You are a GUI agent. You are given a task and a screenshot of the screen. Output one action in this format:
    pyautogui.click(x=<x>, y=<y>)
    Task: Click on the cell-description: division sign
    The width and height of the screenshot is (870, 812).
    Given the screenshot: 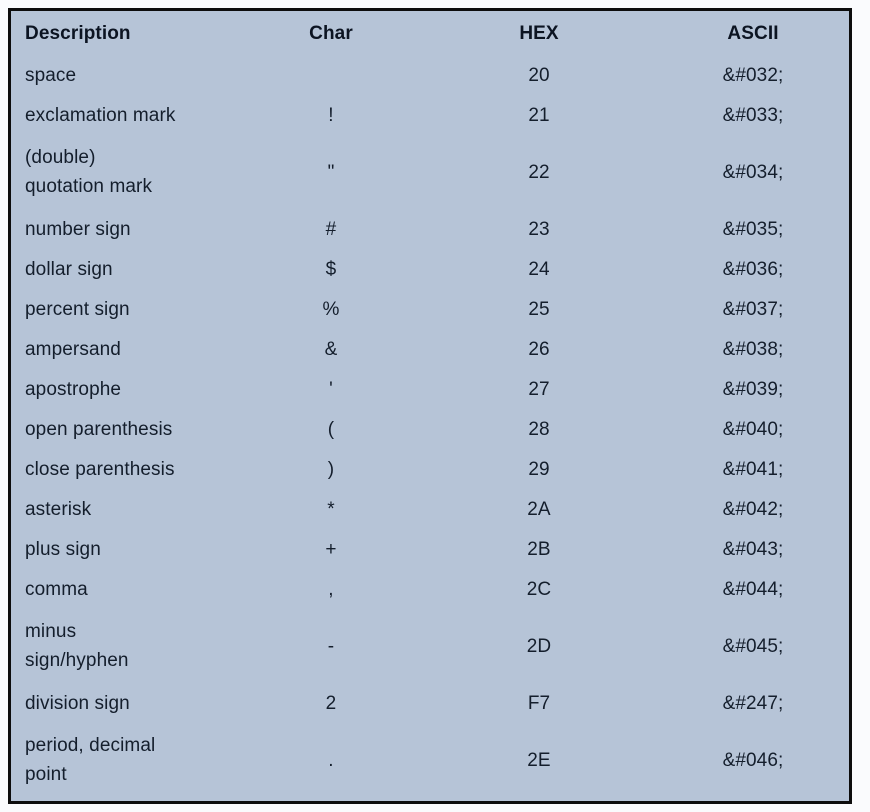 What is the action you would take?
    pyautogui.click(x=77, y=703)
    